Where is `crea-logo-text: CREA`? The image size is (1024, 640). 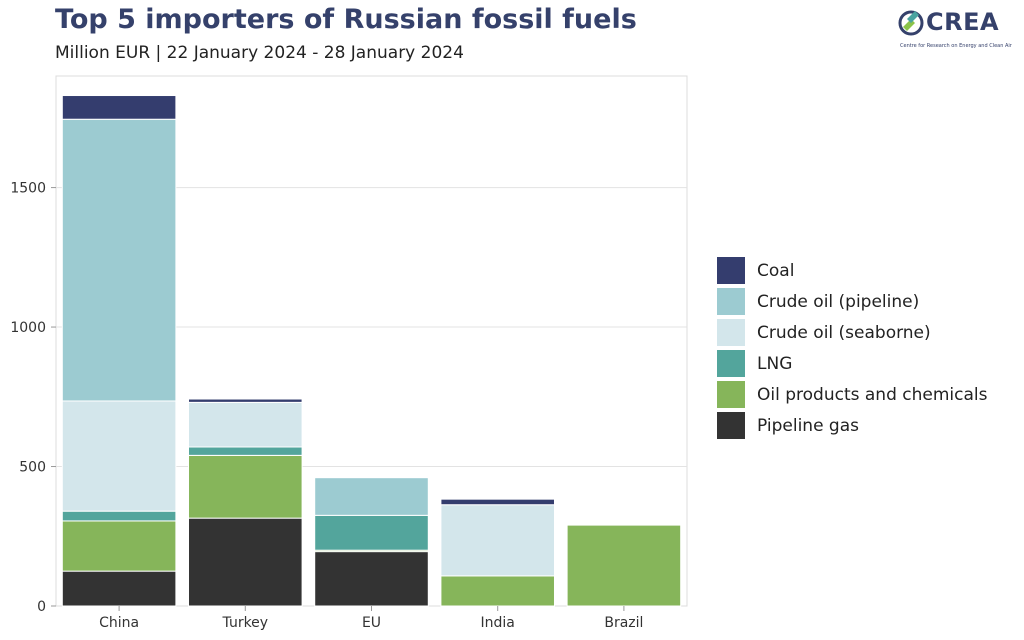
crea-logo-text: CREA is located at coordinates (963, 22).